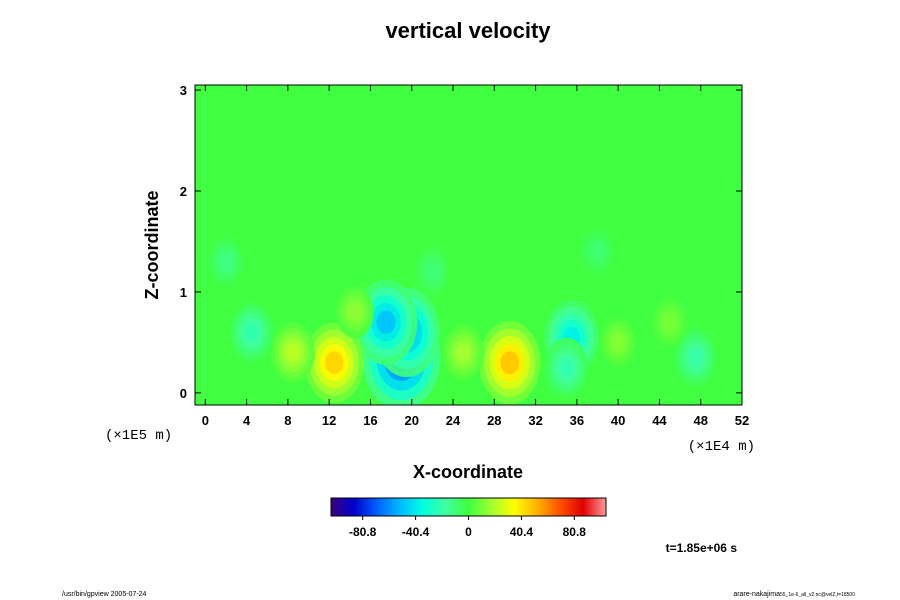 The height and width of the screenshot is (600, 900). I want to click on footer-right-sub: 55_1e-6_all_v2.nc@velZ,t=18500, so click(817, 595).